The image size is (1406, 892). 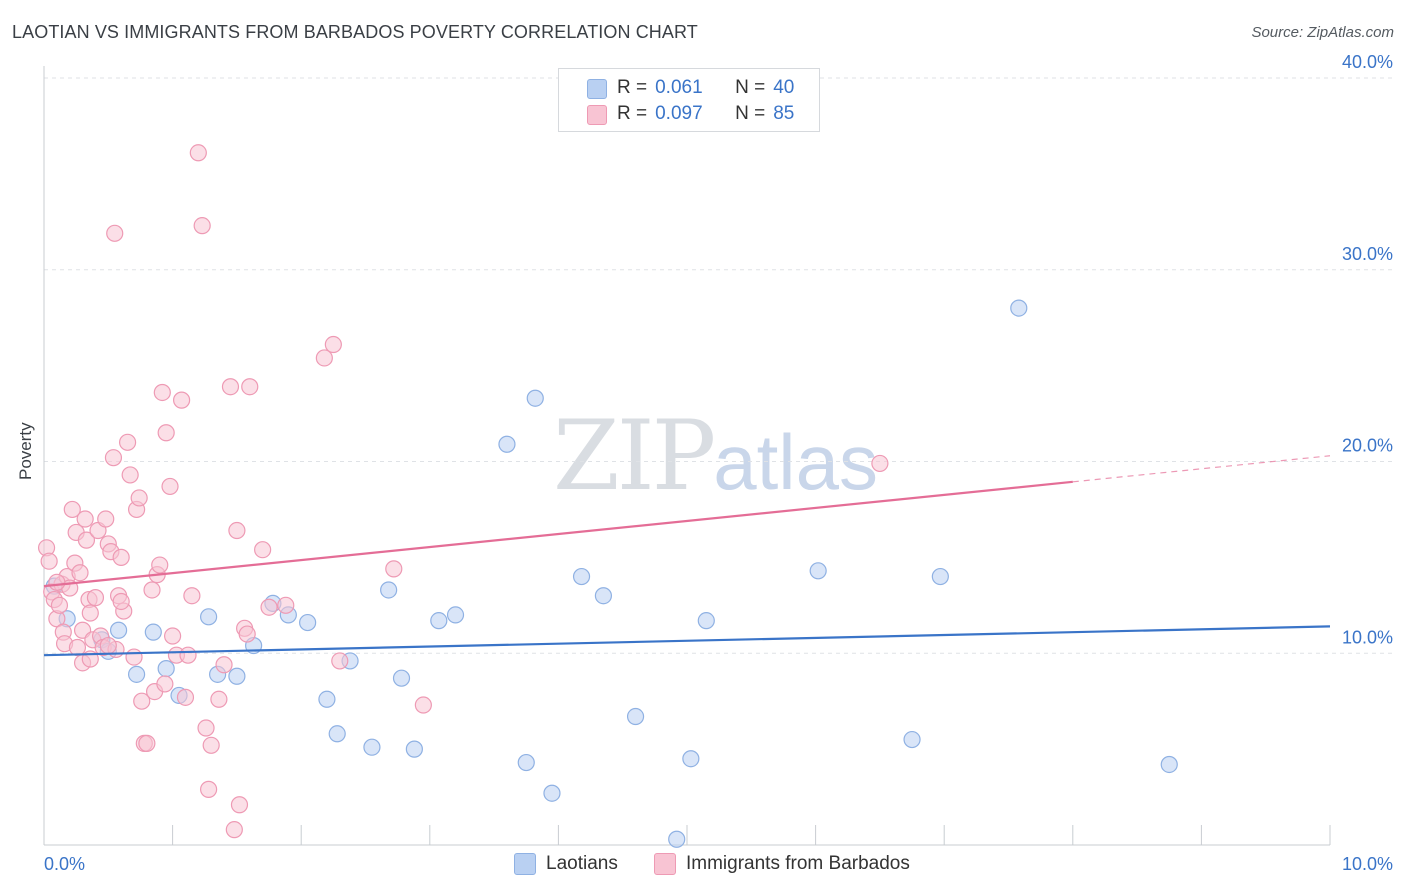 I want to click on legend-swatch-laotians, so click(x=597, y=89).